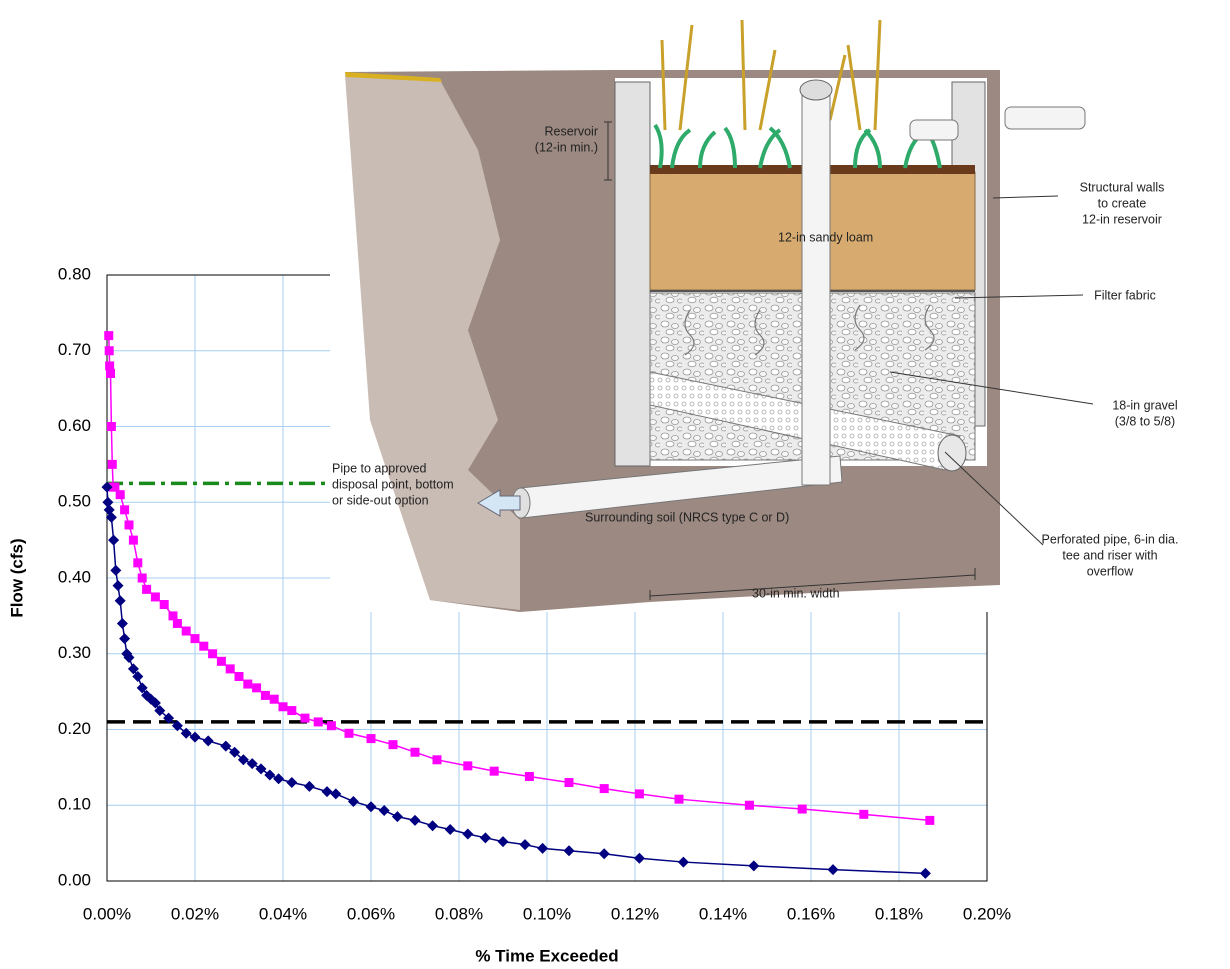  I want to click on diagram-label: to create, so click(1122, 203).